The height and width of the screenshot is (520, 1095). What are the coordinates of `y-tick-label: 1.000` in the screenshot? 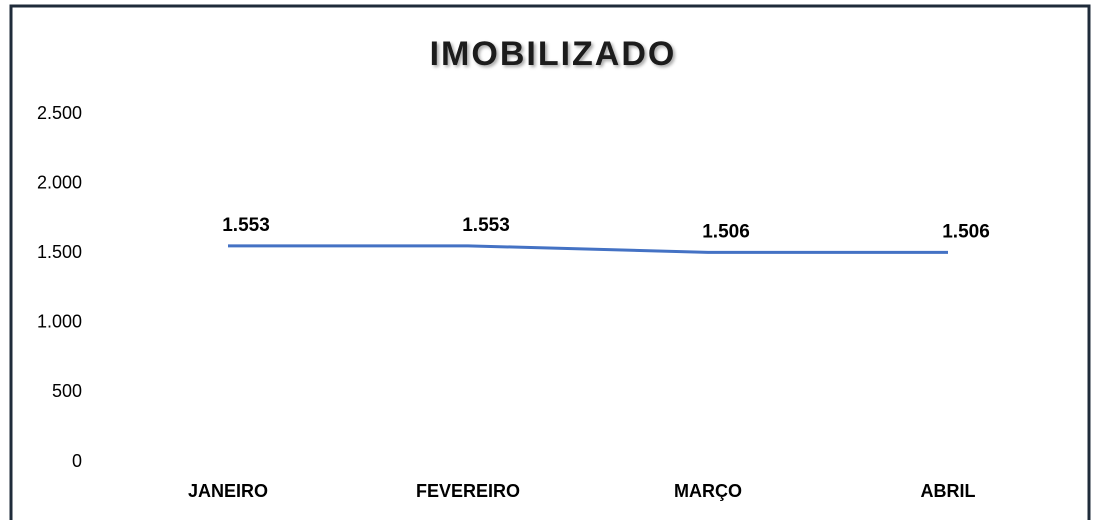 It's located at (59, 322).